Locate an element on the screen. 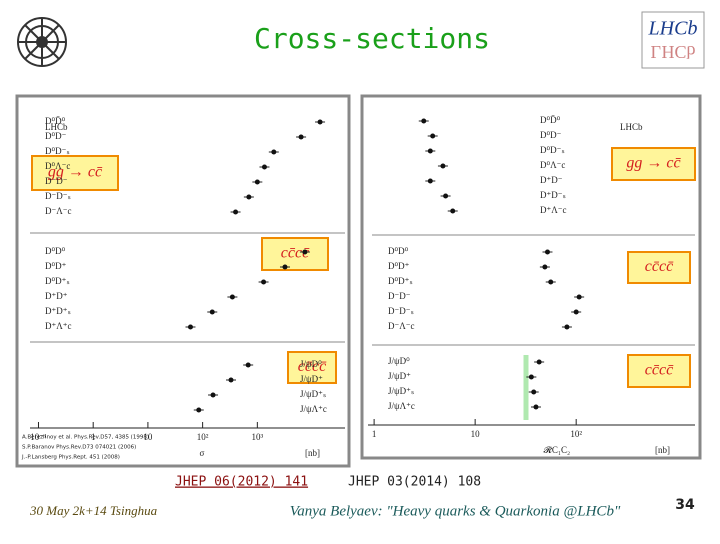  row-label: D⁺Λ⁺c is located at coordinates (58, 326).